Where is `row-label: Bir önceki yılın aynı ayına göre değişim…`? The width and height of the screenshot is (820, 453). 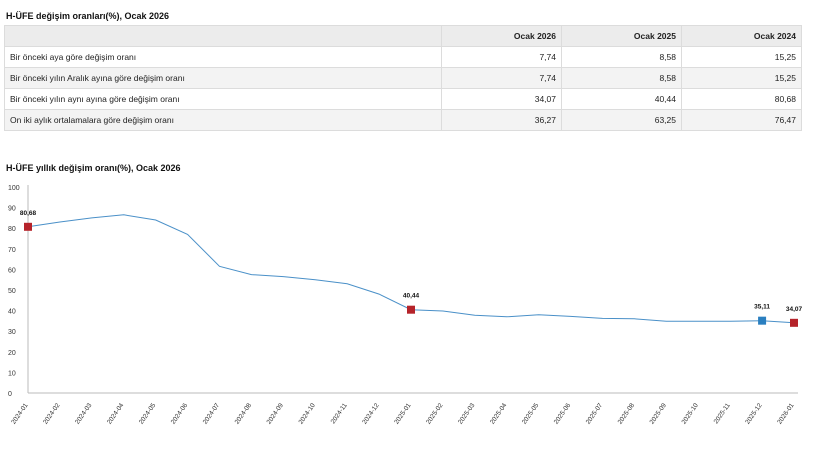
row-label: Bir önceki yılın aynı ayına göre değişim… is located at coordinates (223, 99).